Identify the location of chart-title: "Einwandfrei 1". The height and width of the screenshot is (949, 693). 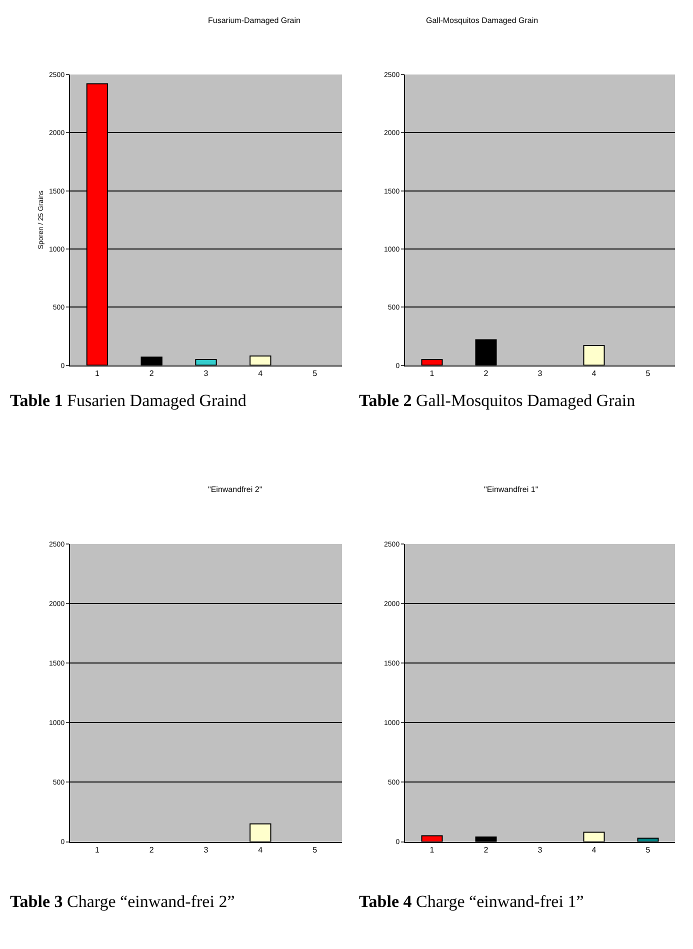
(511, 489).